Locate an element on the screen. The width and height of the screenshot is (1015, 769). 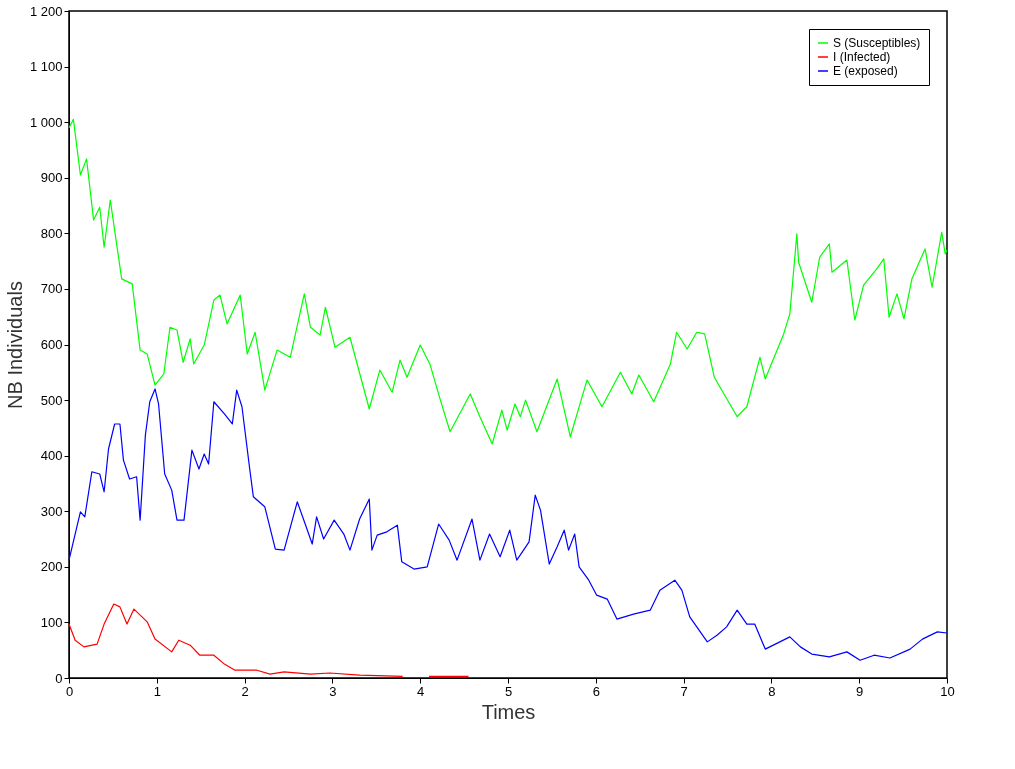
x-tick-label: 10 is located at coordinates (947, 691).